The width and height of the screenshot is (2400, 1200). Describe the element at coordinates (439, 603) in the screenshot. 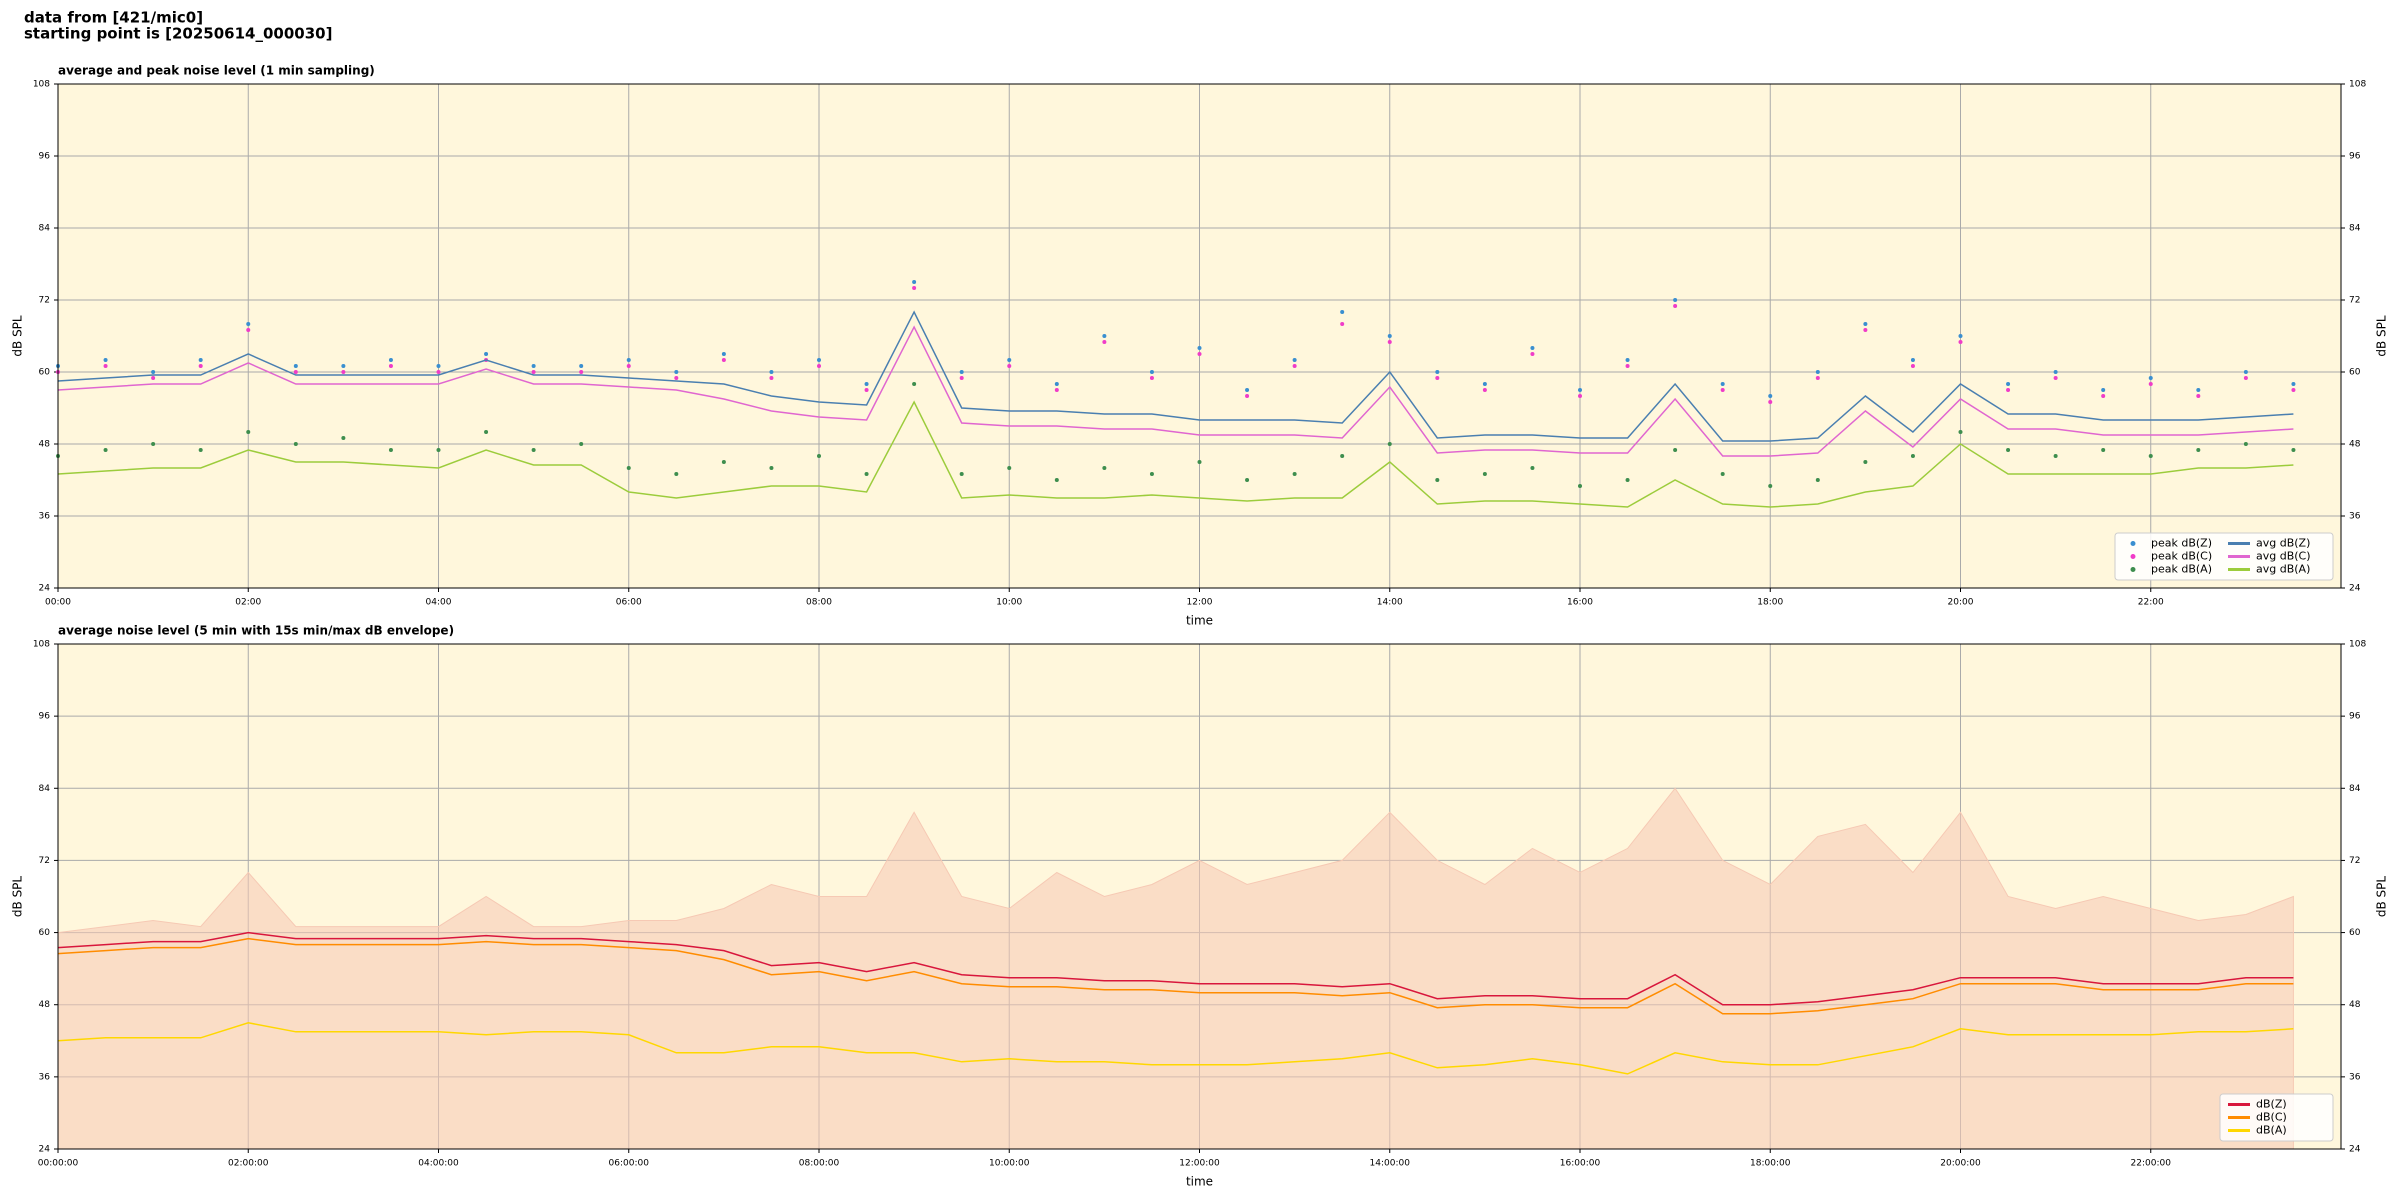

I see `x-tick-label: 04:00` at that location.